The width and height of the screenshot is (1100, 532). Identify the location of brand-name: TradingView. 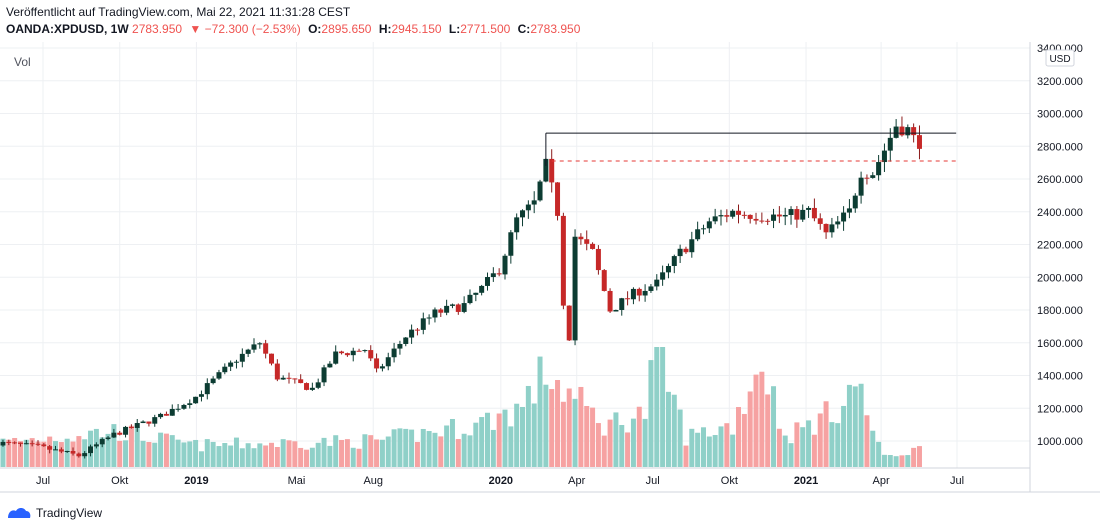
(69, 513).